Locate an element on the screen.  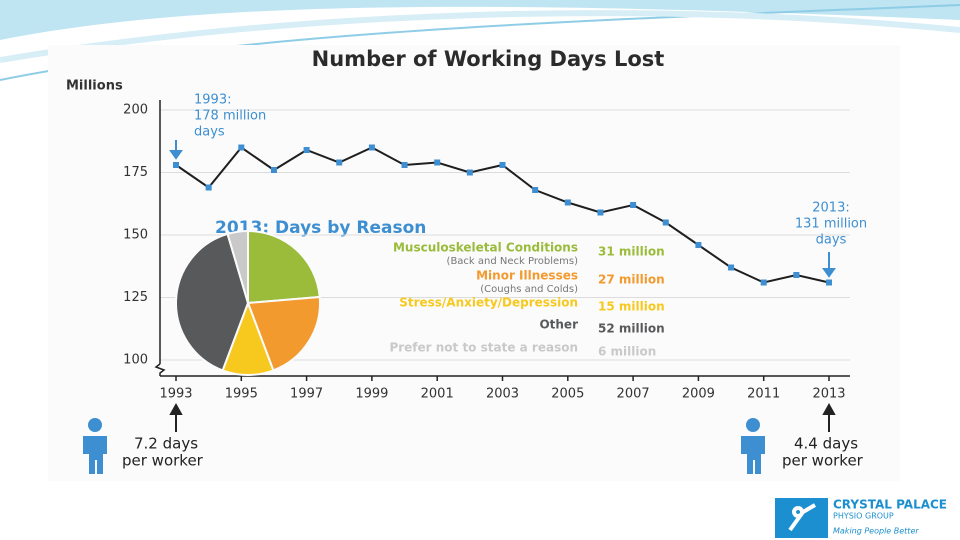
header-line is located at coordinates (480, 36).